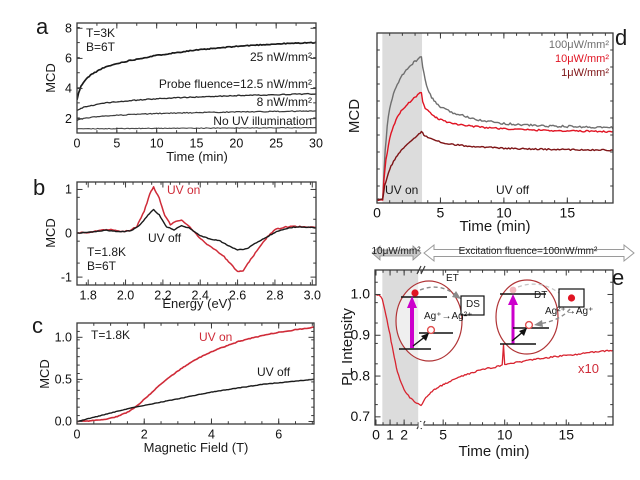 The height and width of the screenshot is (480, 640). What do you see at coordinates (39, 187) in the screenshot?
I see `panel-b-letter: b` at bounding box center [39, 187].